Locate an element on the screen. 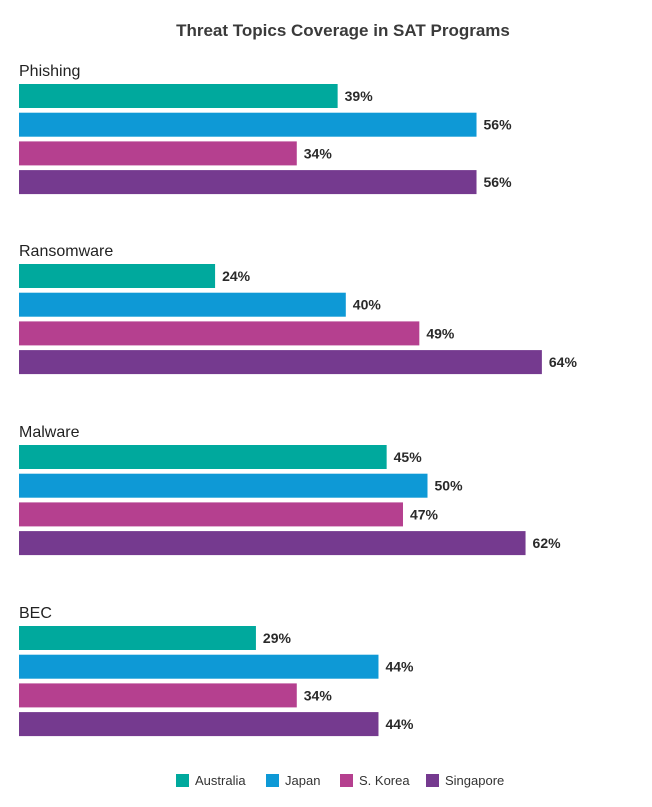  category-label: BEC is located at coordinates (35, 613).